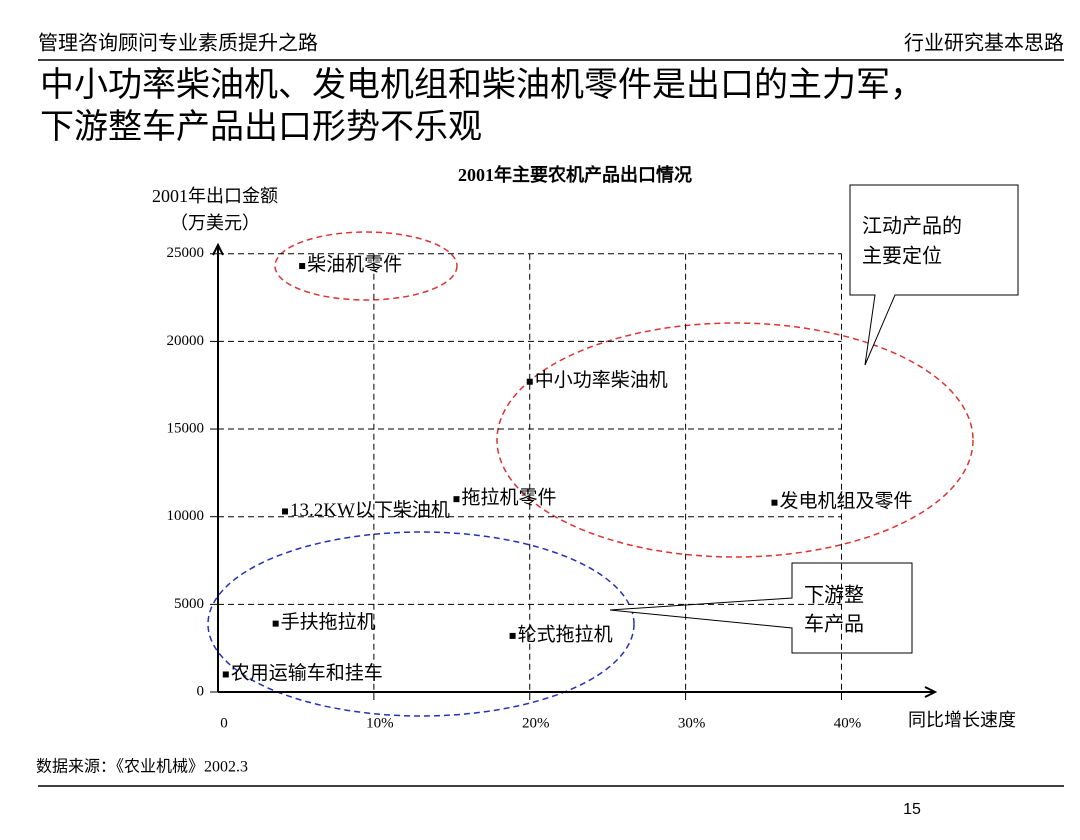  Describe the element at coordinates (848, 723) in the screenshot. I see `x-tick-label: 40%` at that location.